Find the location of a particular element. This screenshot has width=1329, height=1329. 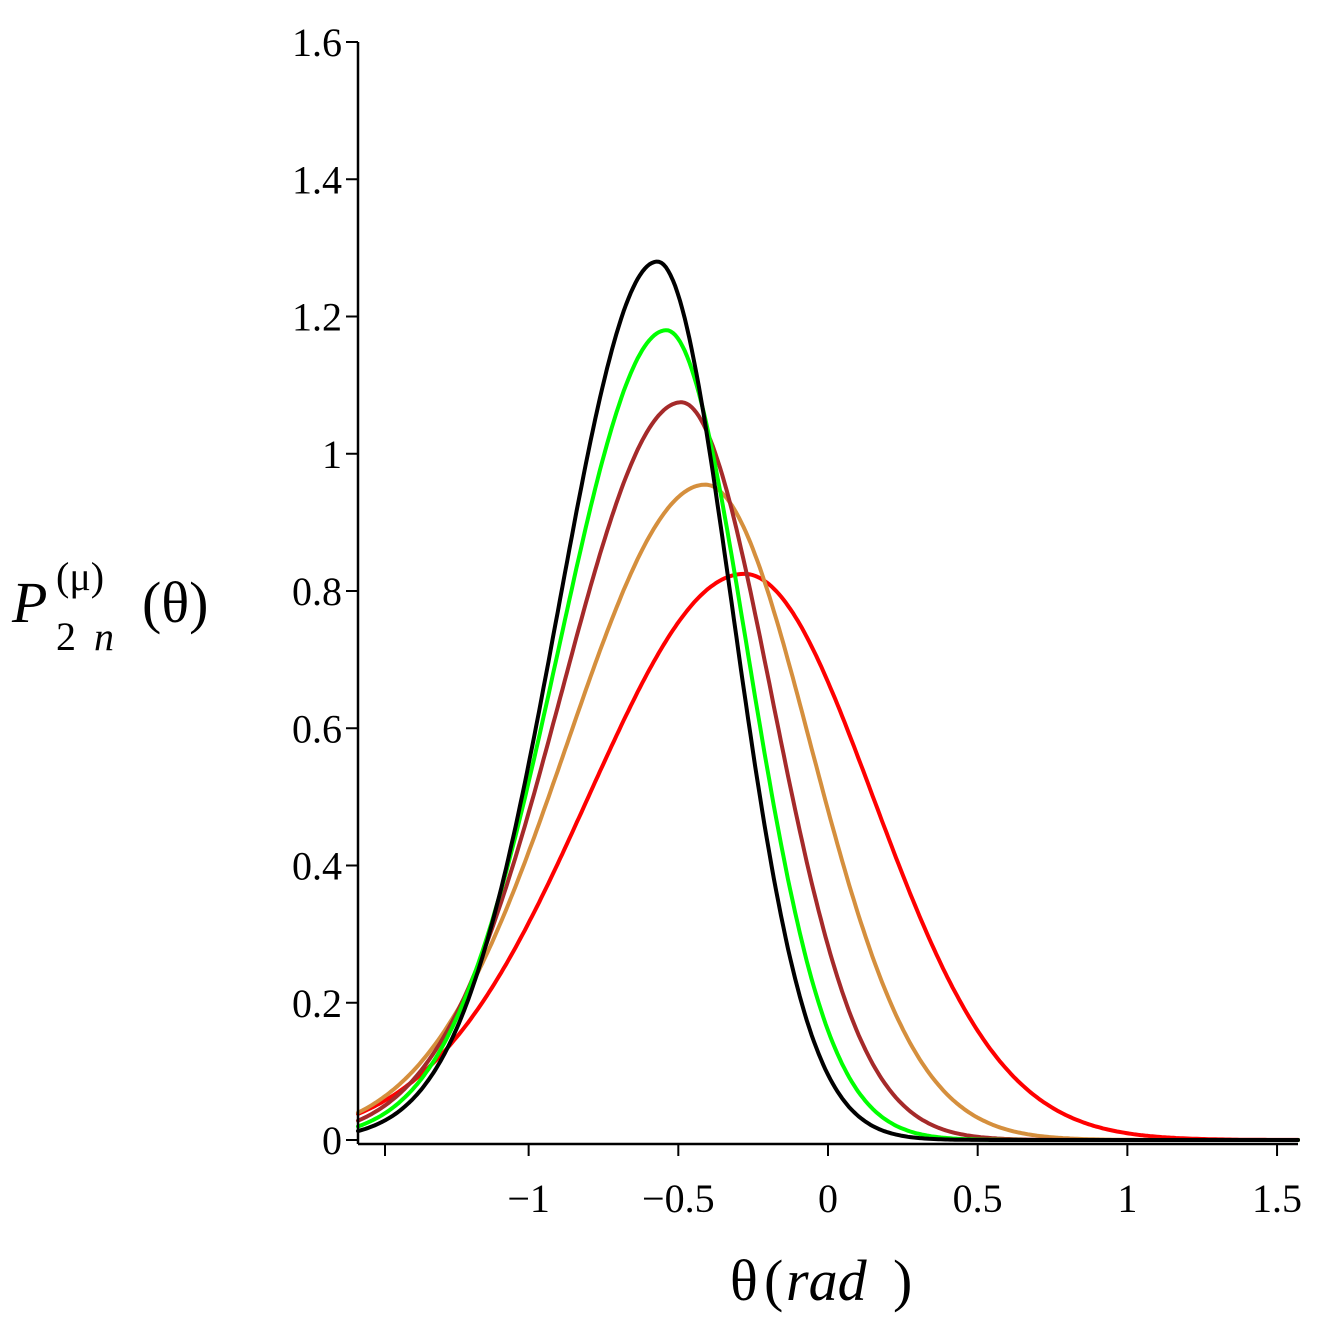

y-axis-title-superscript: (μ) is located at coordinates (80, 576).